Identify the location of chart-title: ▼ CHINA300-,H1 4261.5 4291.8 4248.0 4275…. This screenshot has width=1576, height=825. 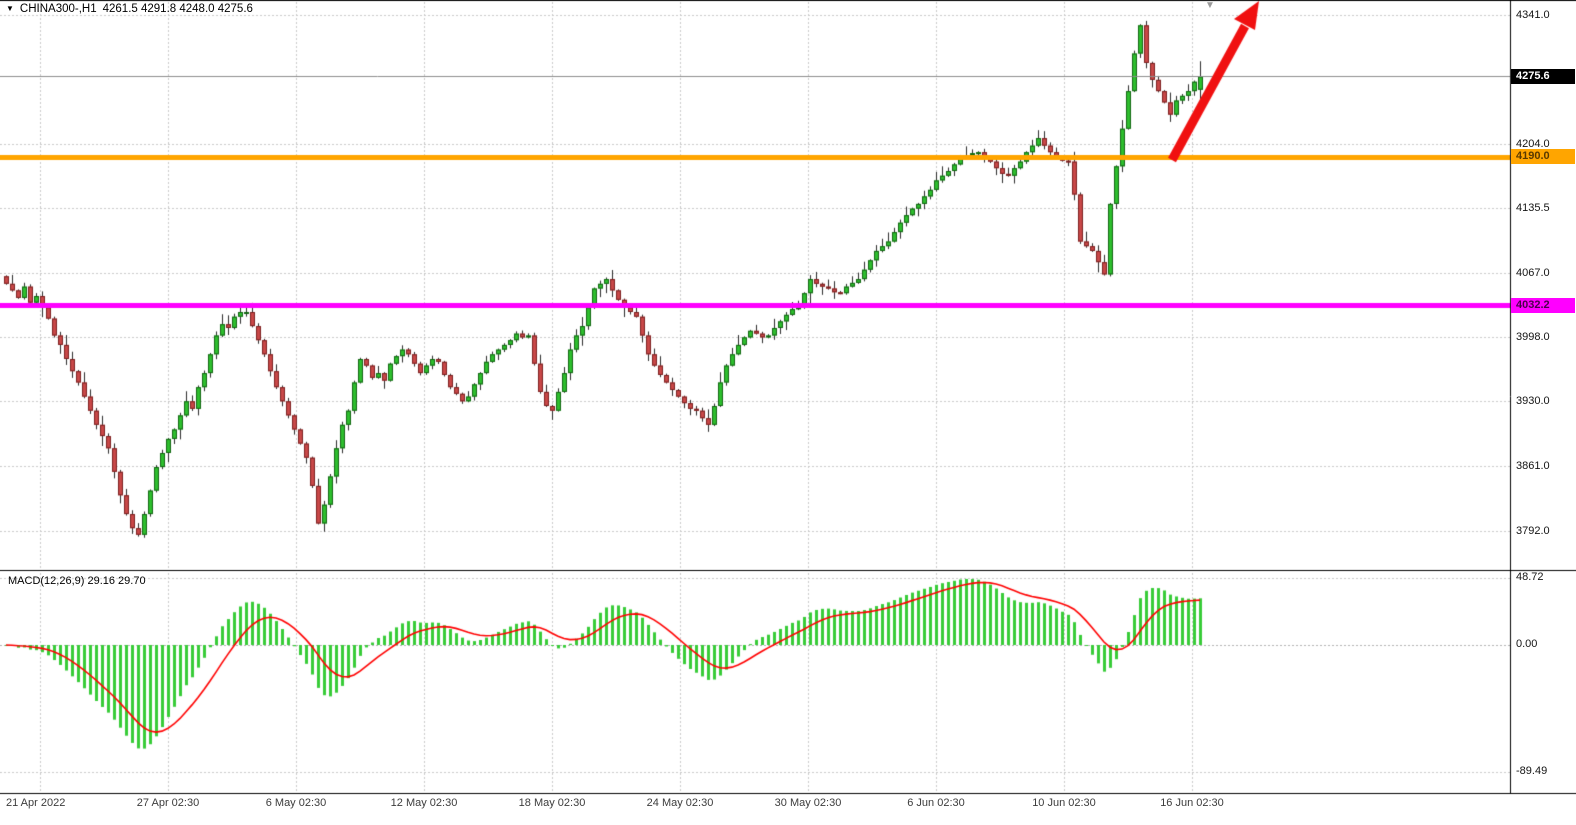
(129, 9).